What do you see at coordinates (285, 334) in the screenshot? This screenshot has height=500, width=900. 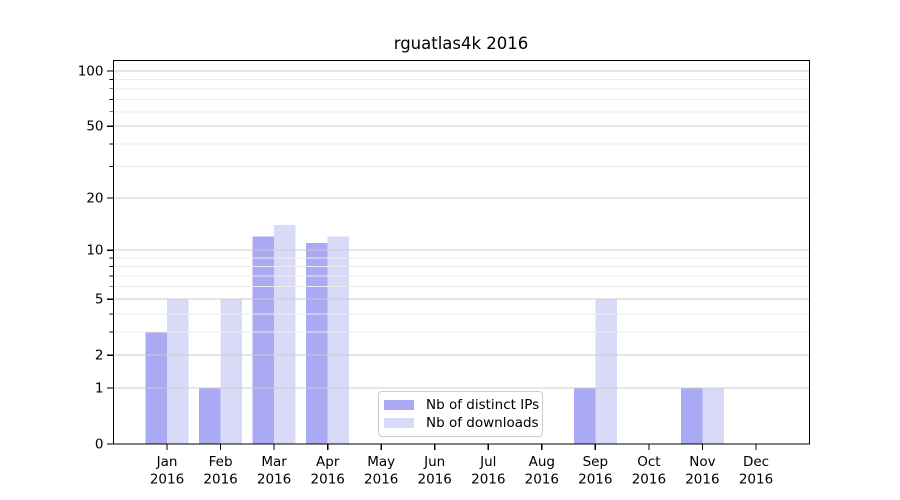 I see `bar-downloads-mar` at bounding box center [285, 334].